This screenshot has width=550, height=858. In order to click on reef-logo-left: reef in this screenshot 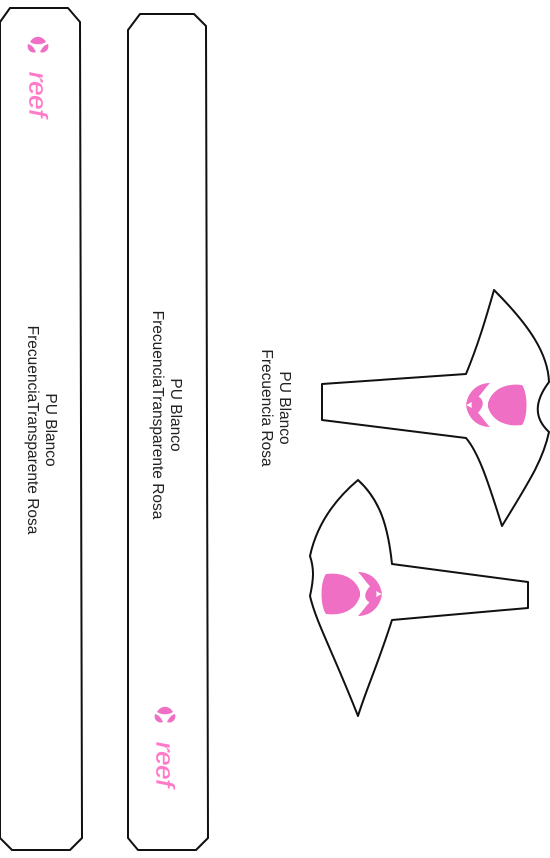, I will do `click(38, 78)`.